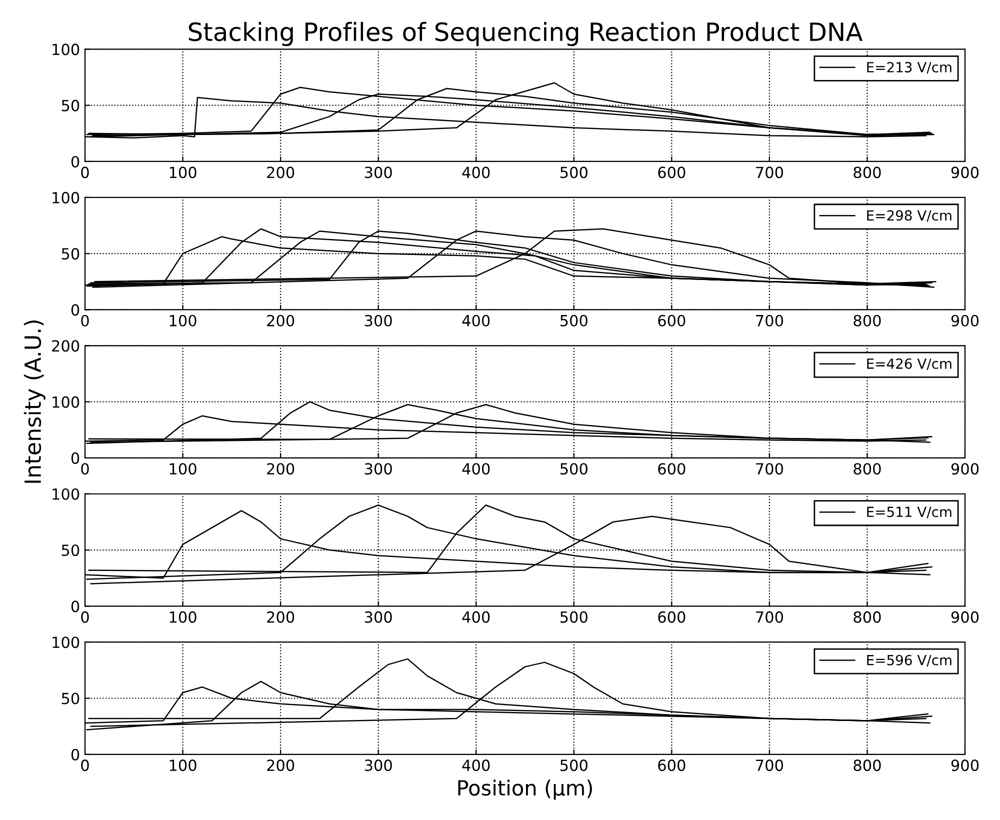 The image size is (1000, 820). What do you see at coordinates (525, 790) in the screenshot?
I see `x-axis-title: Position (µm)` at bounding box center [525, 790].